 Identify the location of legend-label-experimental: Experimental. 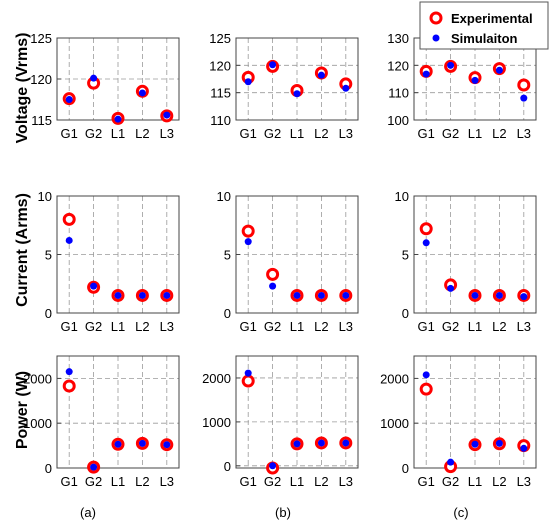
(492, 18).